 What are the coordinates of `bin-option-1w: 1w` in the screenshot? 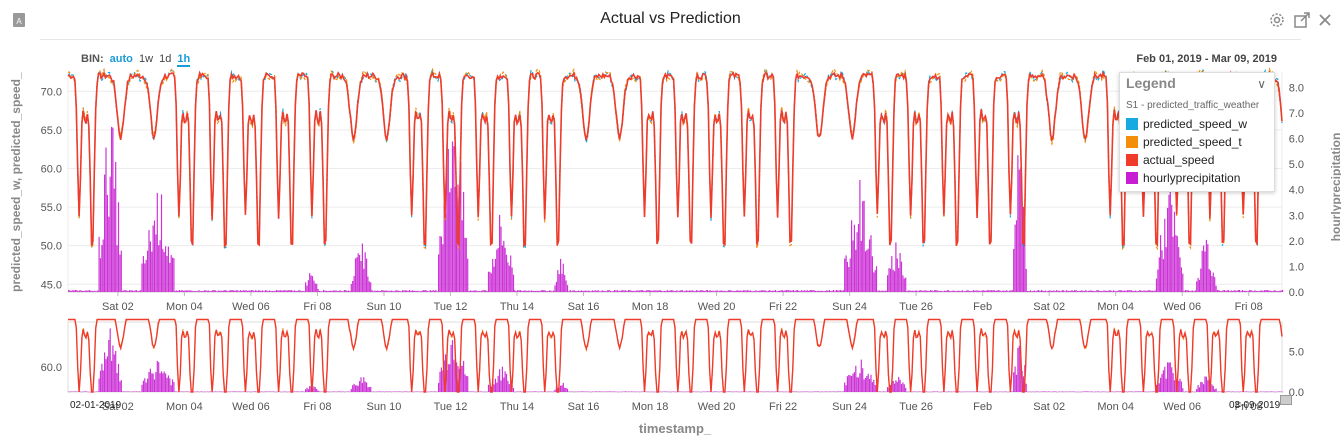 It's located at (146, 59).